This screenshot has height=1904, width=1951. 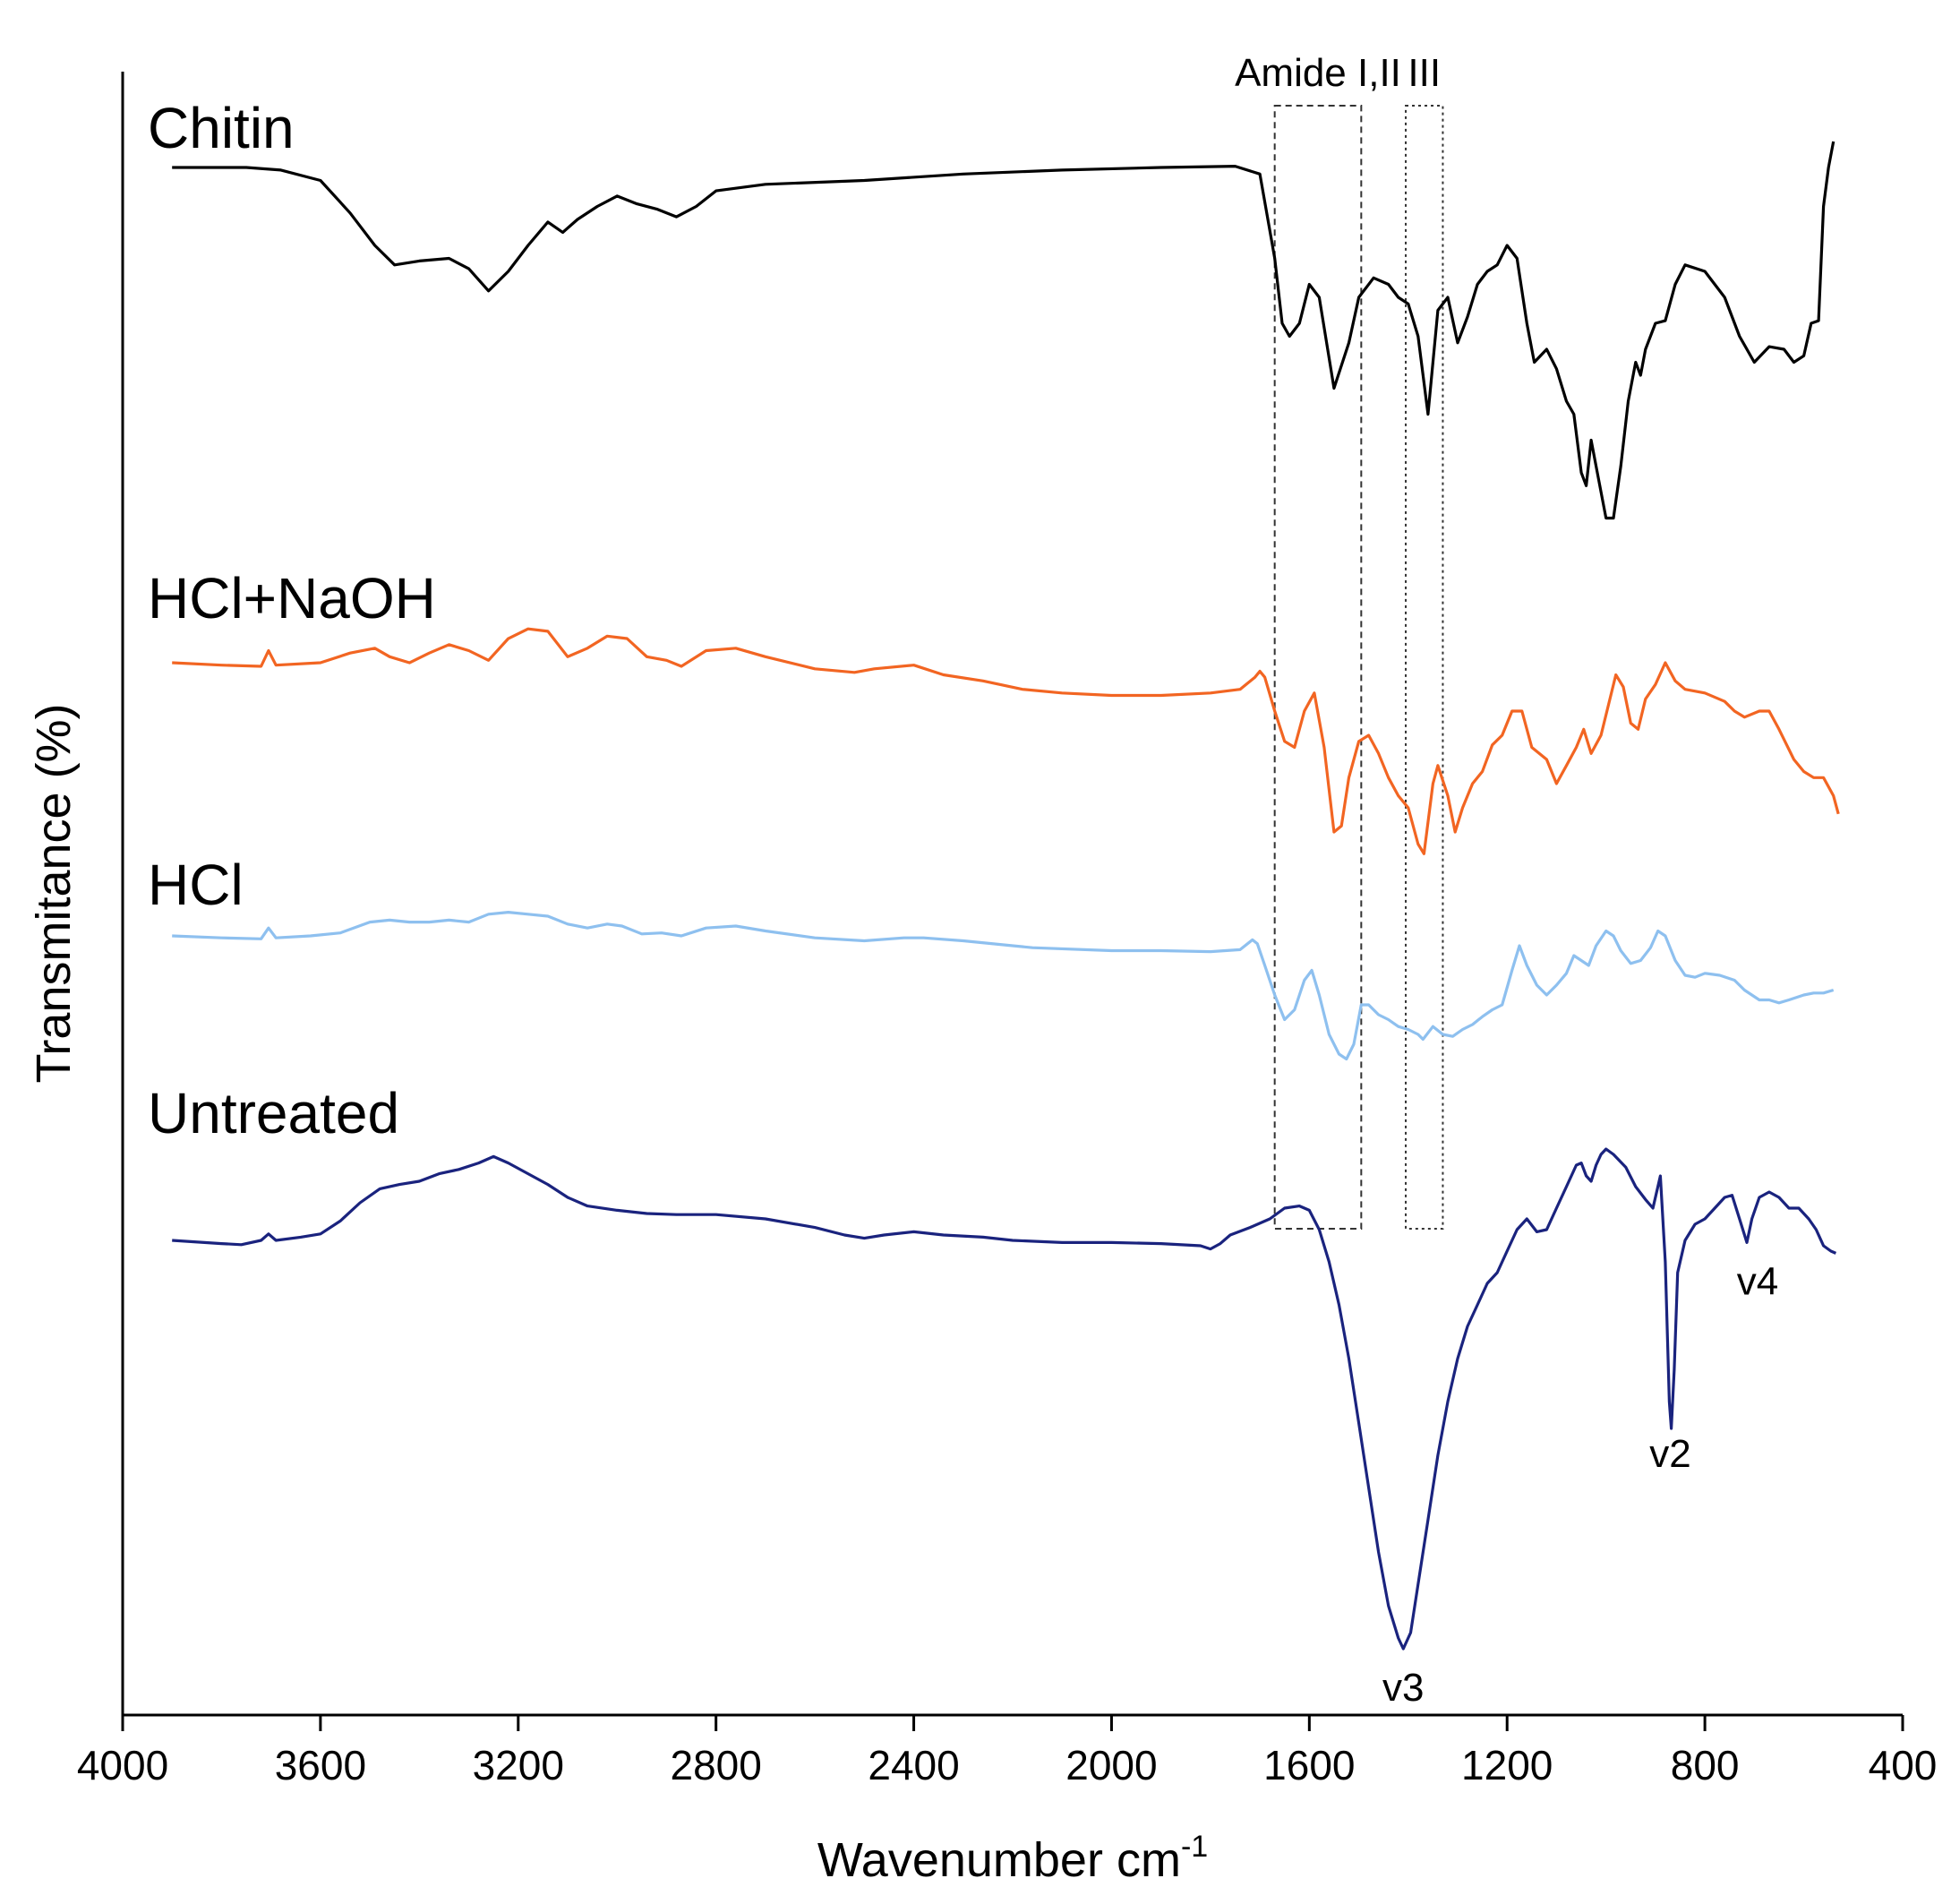 I want to click on peak-label-v2: v2, so click(x=1669, y=1454).